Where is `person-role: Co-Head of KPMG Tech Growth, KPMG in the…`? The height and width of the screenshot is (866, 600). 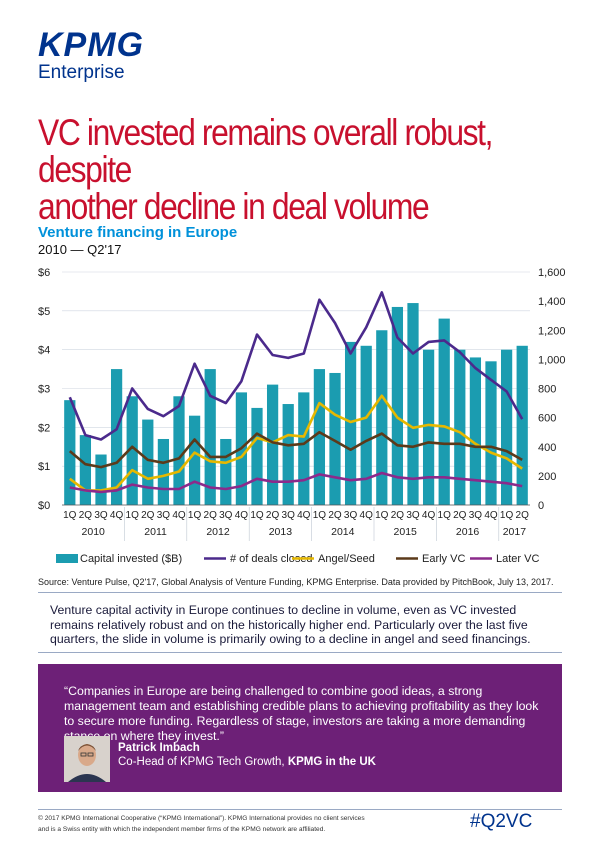 person-role: Co-Head of KPMG Tech Growth, KPMG in the… is located at coordinates (247, 762).